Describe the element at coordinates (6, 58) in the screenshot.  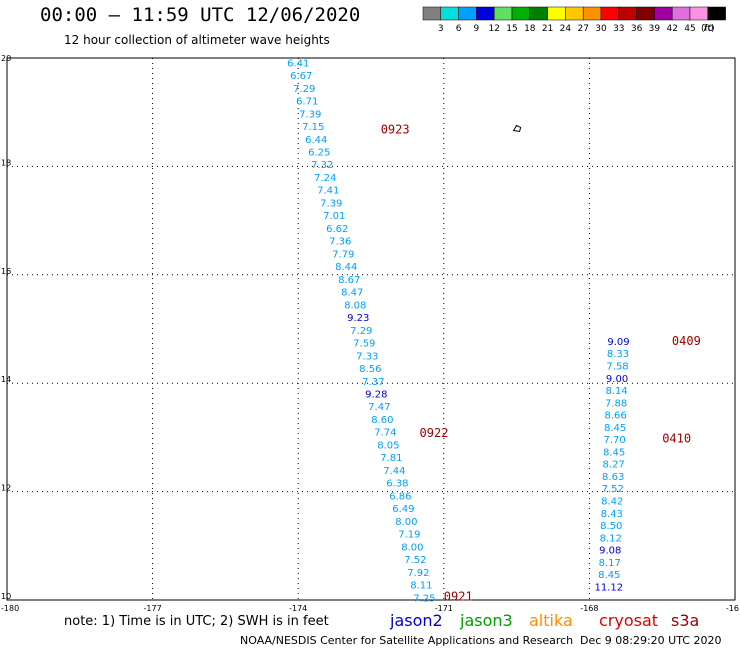
I see `y-tick-label: 20` at that location.